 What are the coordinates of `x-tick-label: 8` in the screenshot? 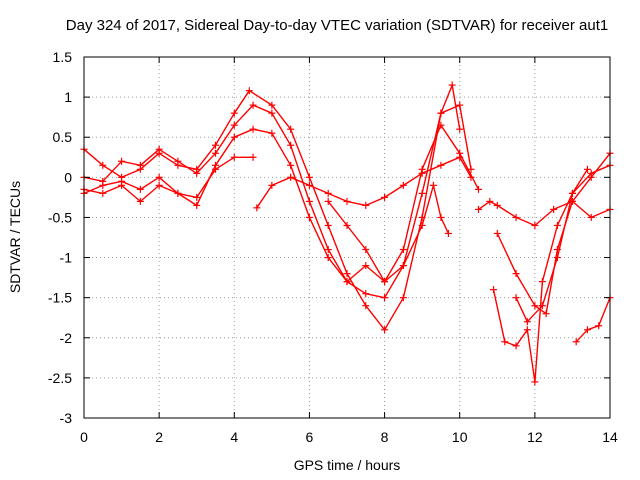 It's located at (385, 437).